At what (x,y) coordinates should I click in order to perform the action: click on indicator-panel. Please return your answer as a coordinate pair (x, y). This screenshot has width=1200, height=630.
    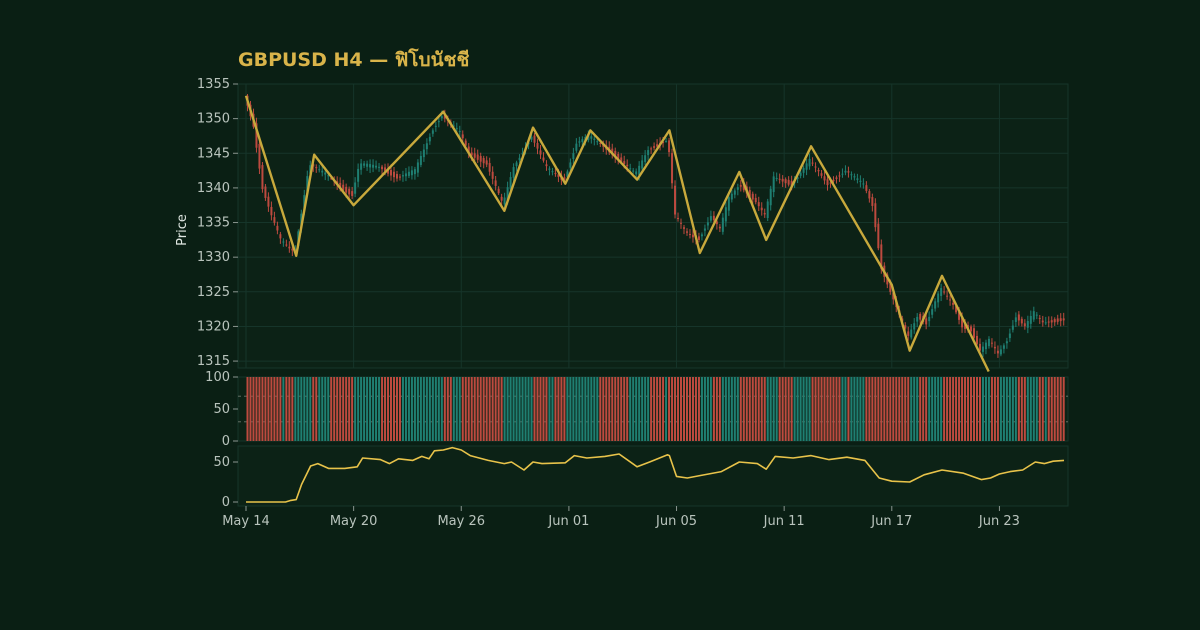
    Looking at the image, I should click on (653, 476).